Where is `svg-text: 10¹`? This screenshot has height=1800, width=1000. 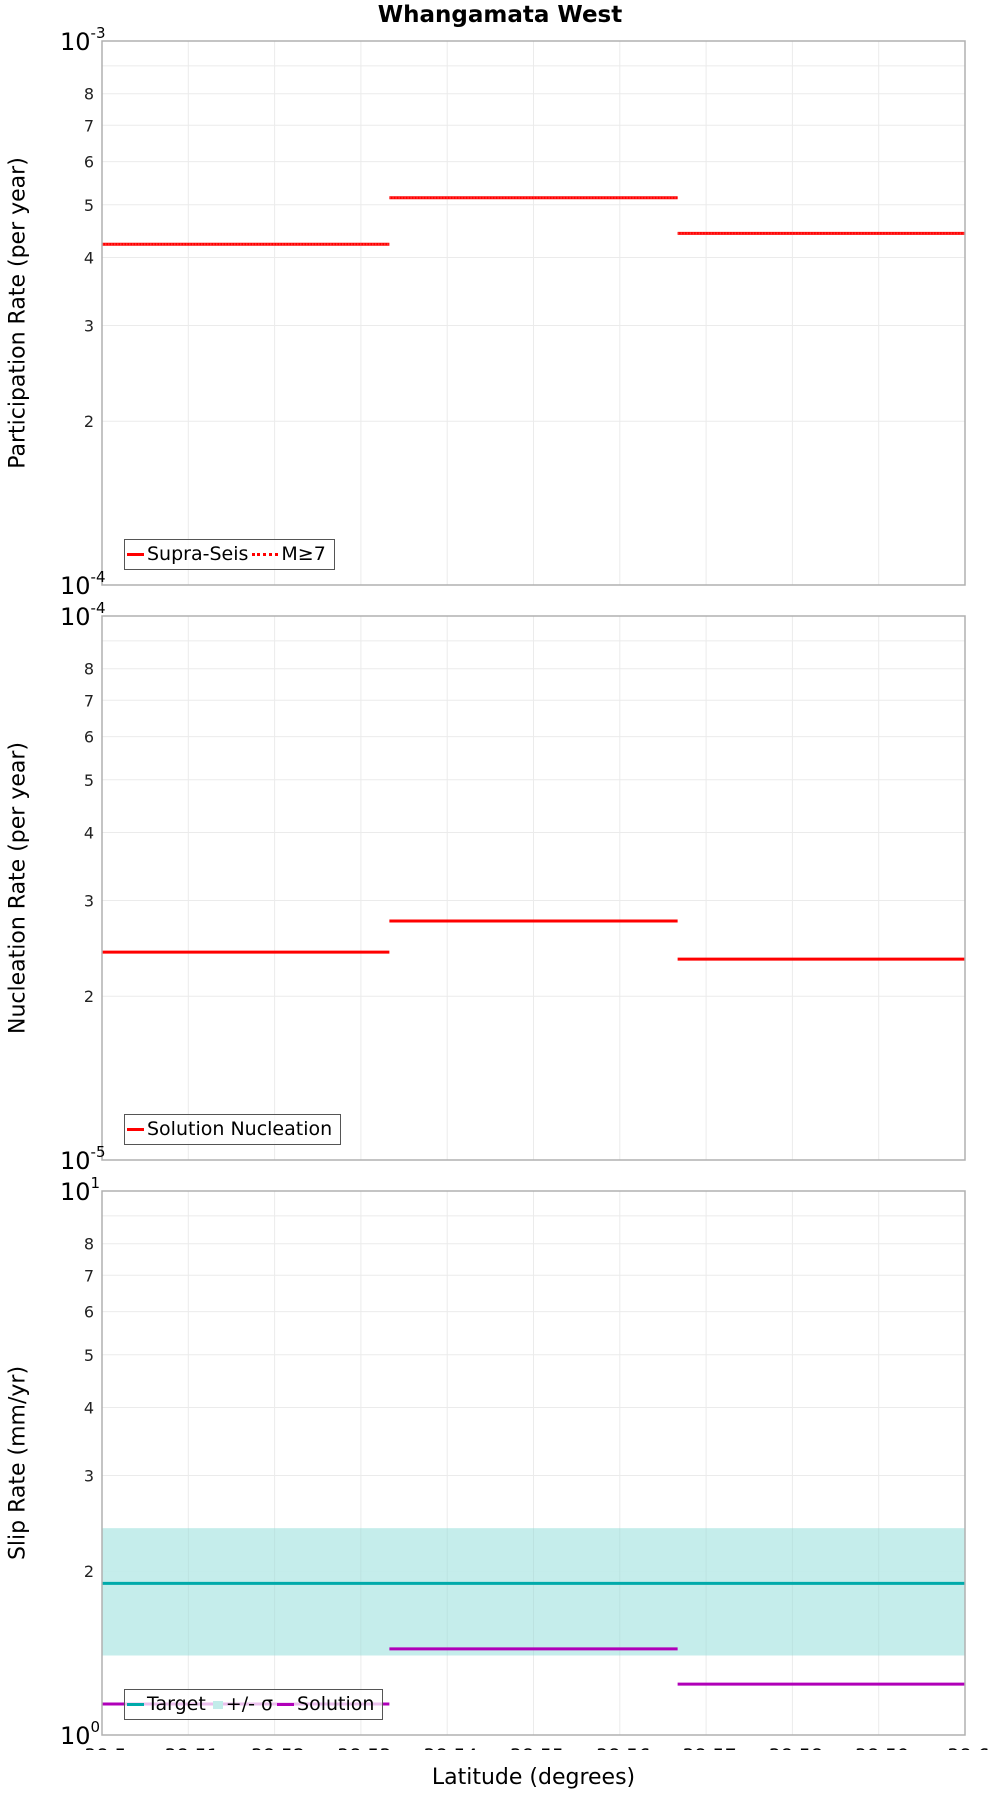
svg-text: 10¹ is located at coordinates (80, 1190).